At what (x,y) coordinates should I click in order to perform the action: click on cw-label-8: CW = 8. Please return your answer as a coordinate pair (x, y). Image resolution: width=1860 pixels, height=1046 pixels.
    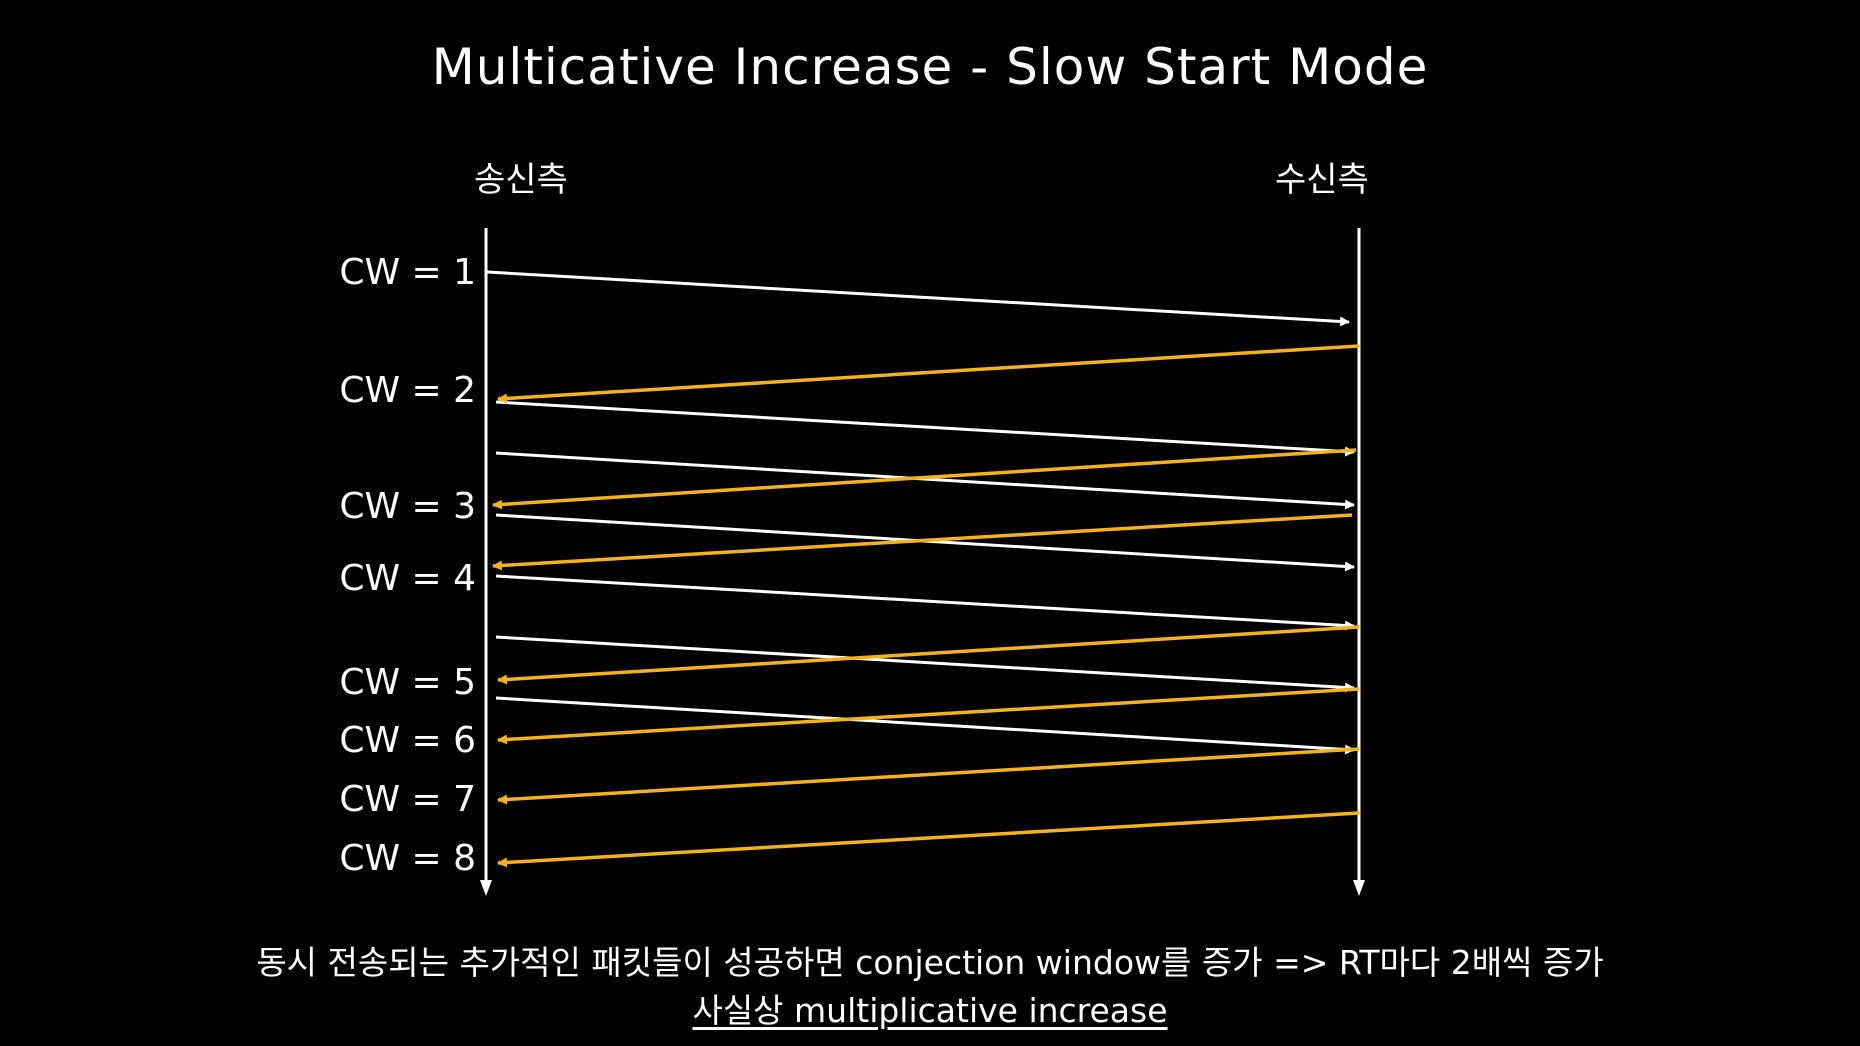
    Looking at the image, I should click on (407, 858).